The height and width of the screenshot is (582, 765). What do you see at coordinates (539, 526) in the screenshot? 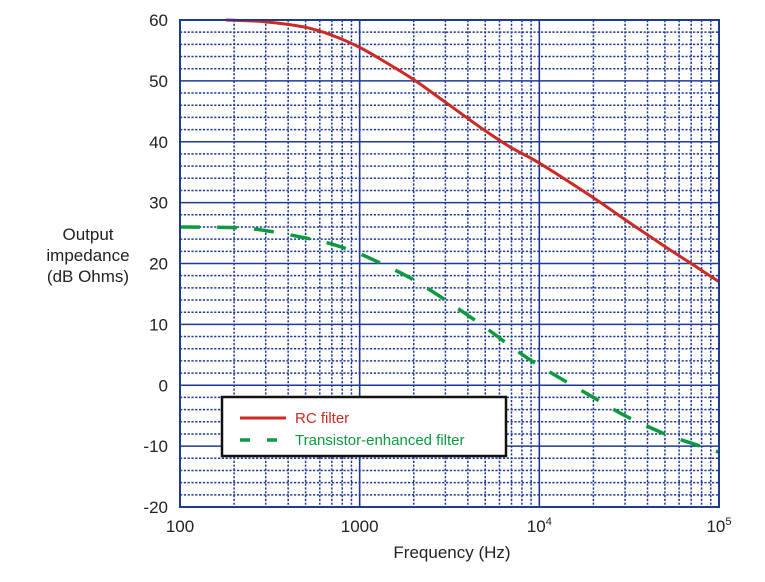
I see `x-tick-label: 10⁴` at bounding box center [539, 526].